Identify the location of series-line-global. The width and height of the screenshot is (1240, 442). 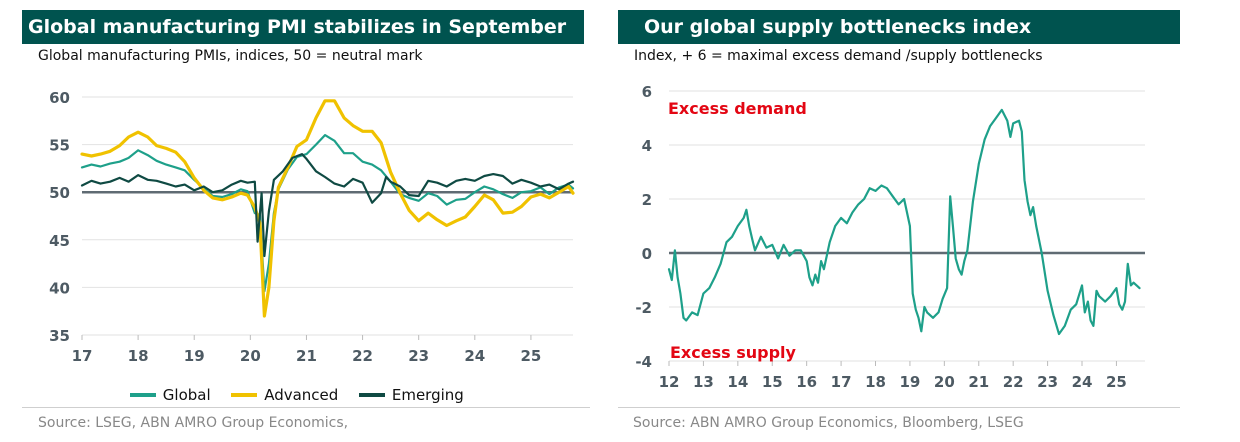
(327, 213).